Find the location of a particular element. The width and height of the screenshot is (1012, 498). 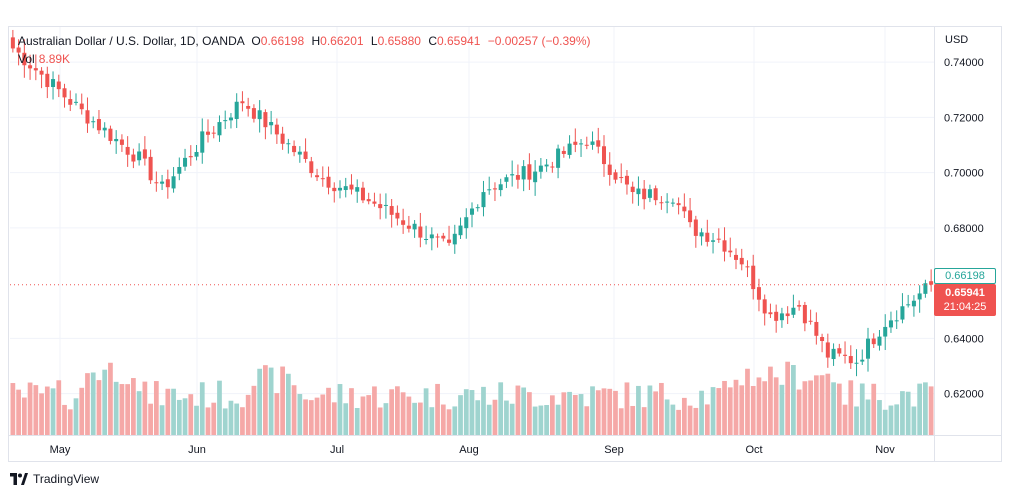

vol-value: 8.89K is located at coordinates (54, 59).